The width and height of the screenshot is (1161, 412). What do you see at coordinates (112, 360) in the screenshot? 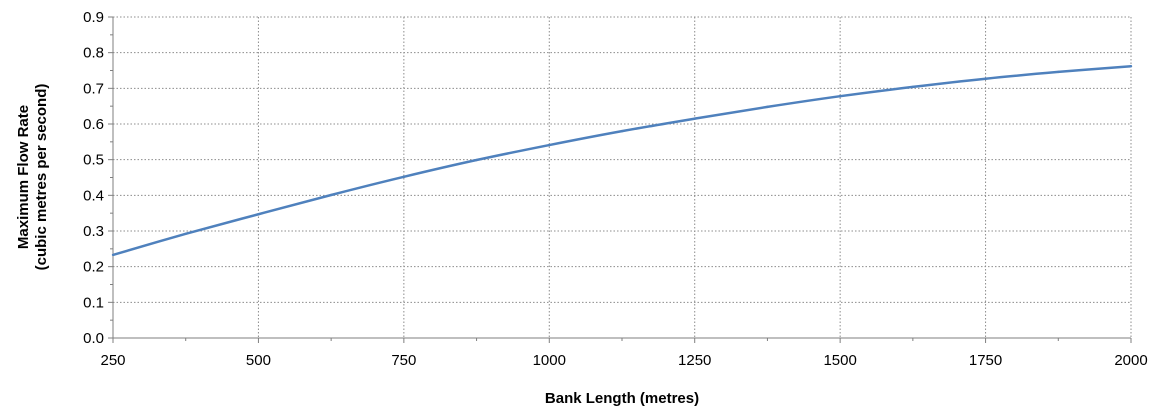
I see `x-tick-label: 250` at bounding box center [112, 360].